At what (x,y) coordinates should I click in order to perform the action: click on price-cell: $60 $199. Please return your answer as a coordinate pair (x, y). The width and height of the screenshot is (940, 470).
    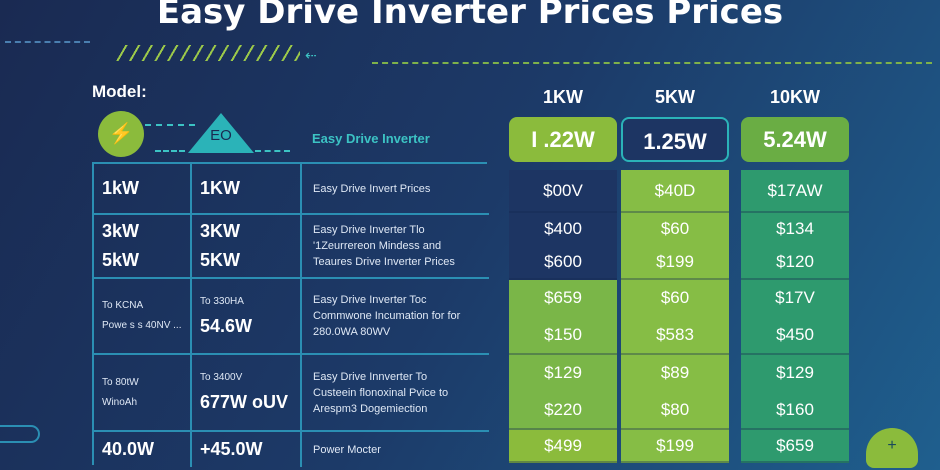
    Looking at the image, I should click on (675, 246).